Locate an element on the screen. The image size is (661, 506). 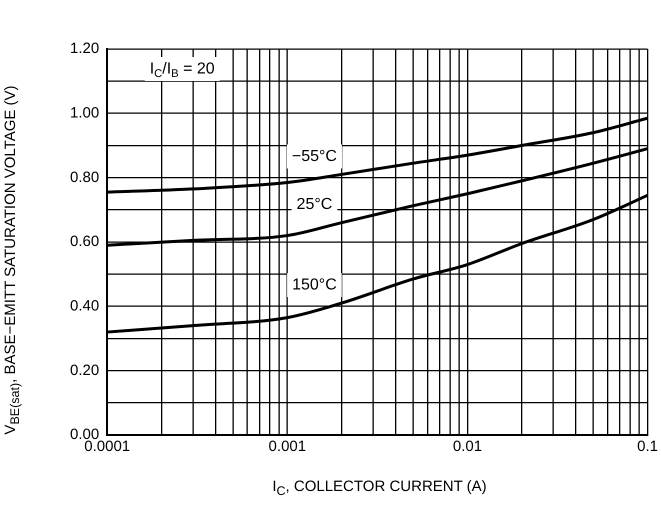
y-tick-label: 0.20 is located at coordinates (85, 370).